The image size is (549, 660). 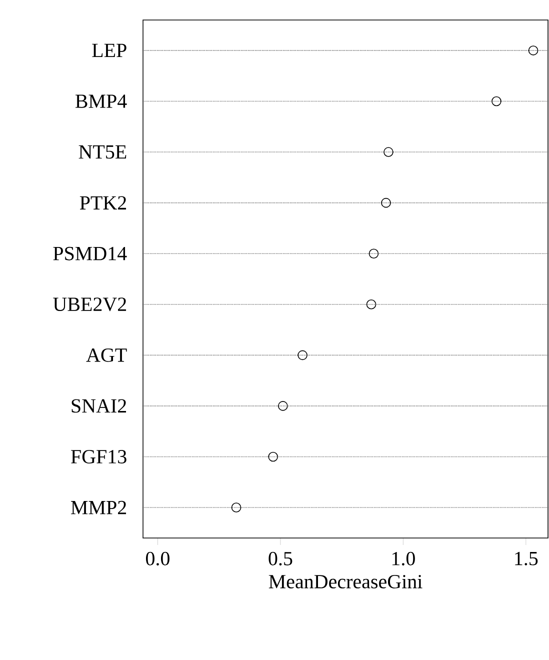 What do you see at coordinates (101, 101) in the screenshot?
I see `y-tick-label: BMP4` at bounding box center [101, 101].